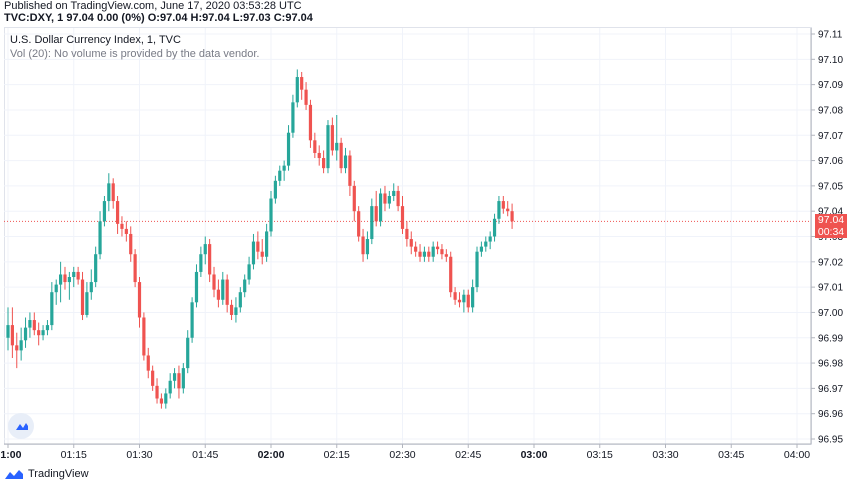 The width and height of the screenshot is (852, 485). I want to click on x-tick-label: 01:45, so click(205, 455).